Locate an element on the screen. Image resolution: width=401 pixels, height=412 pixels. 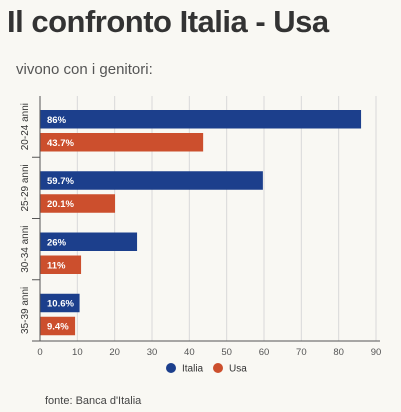
data-label: 86% is located at coordinates (57, 120).